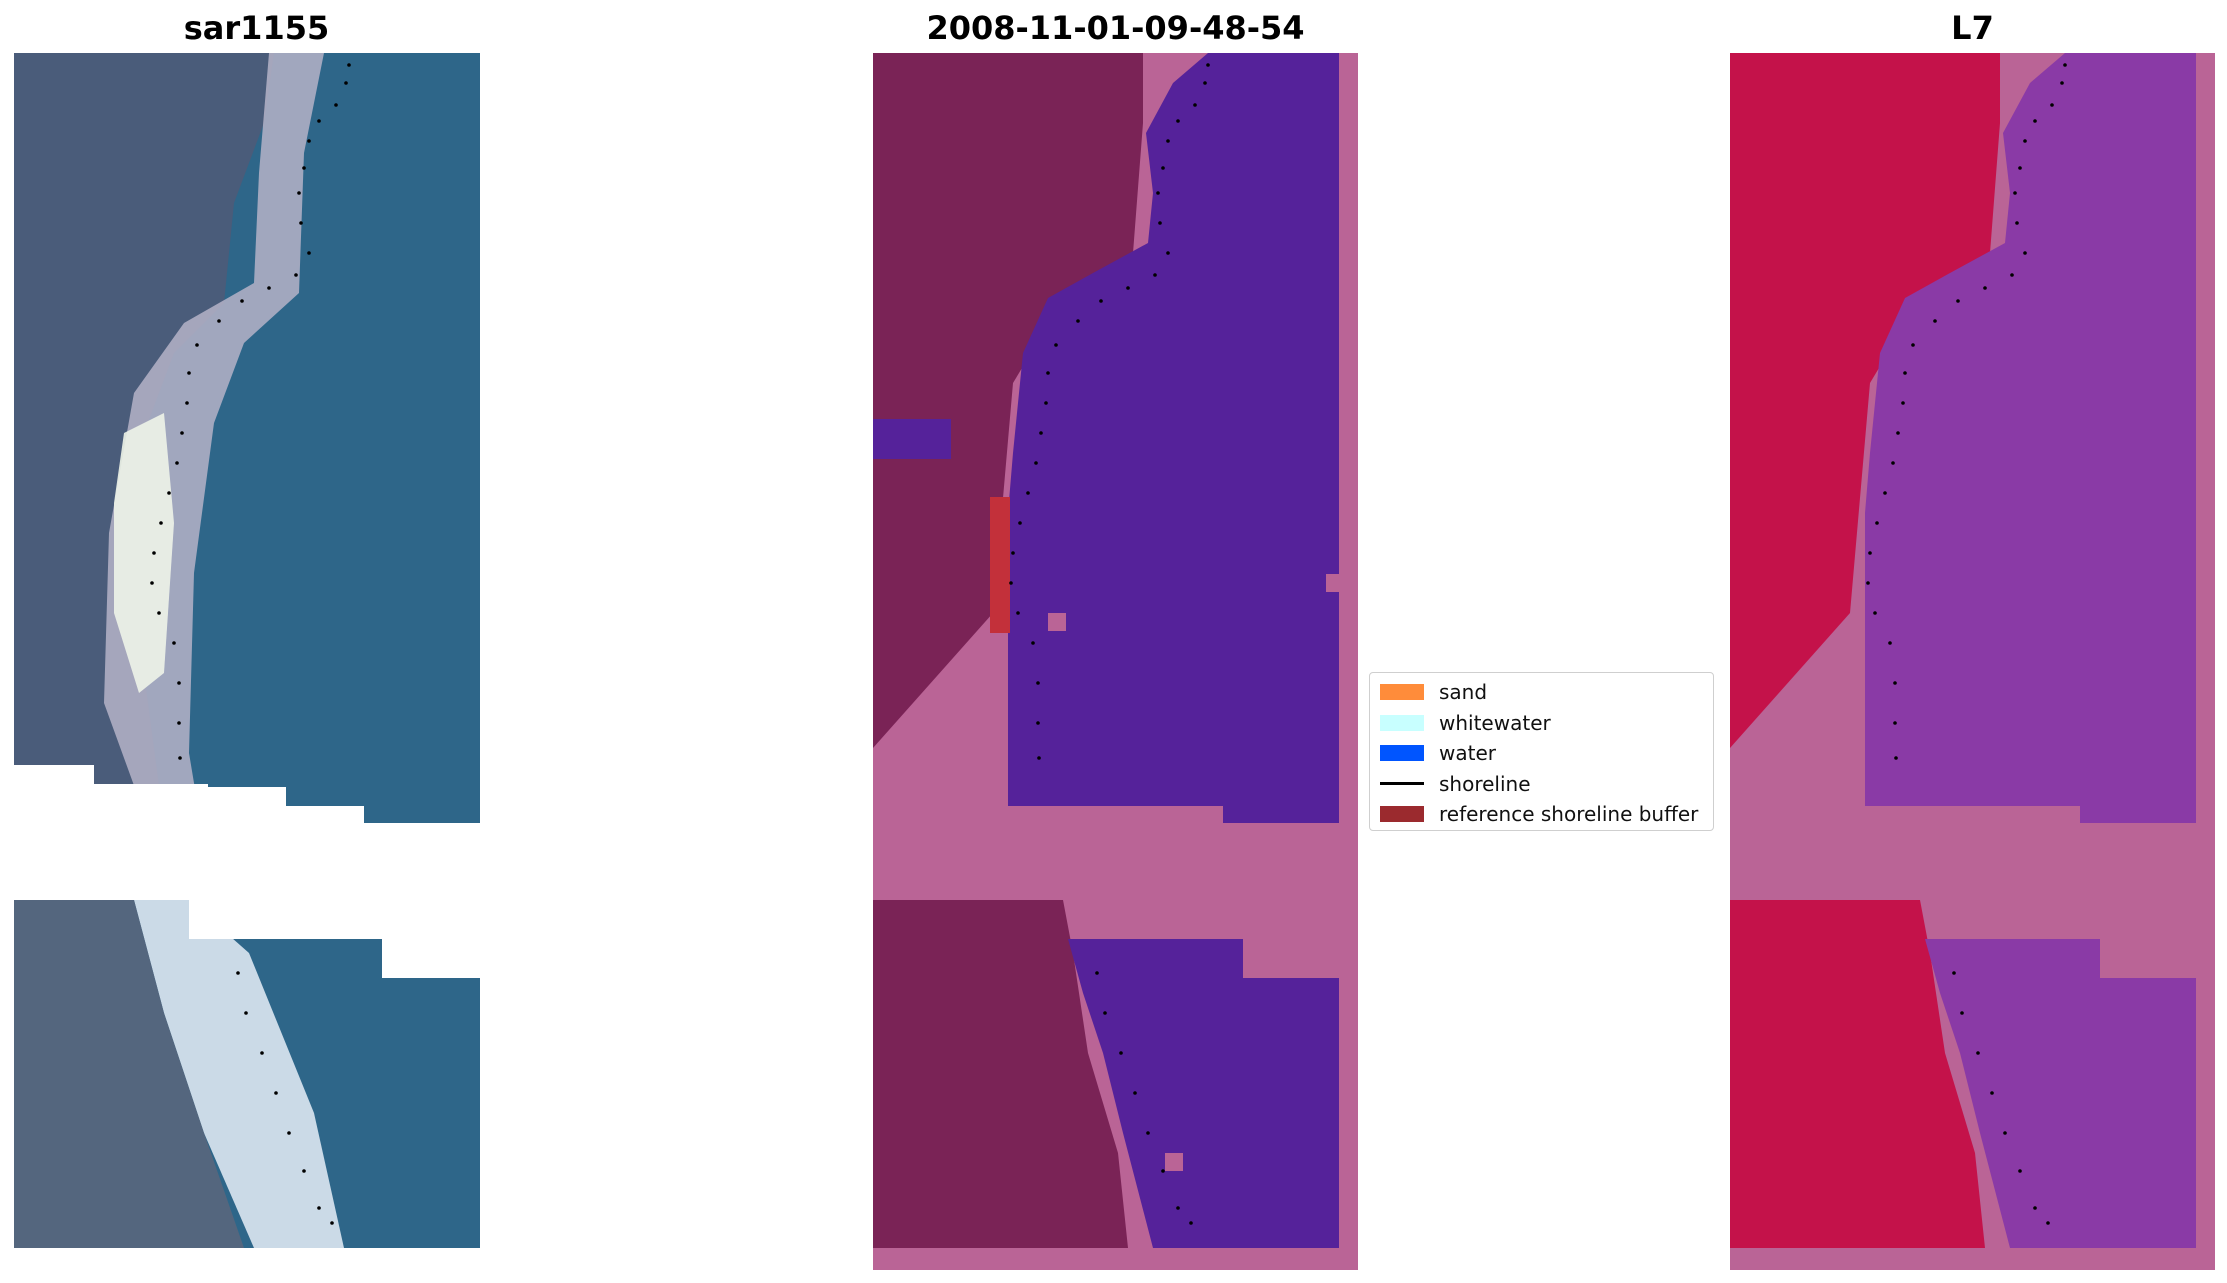 The image size is (2227, 1283). I want to click on legend-line-shoreline, so click(1402, 784).